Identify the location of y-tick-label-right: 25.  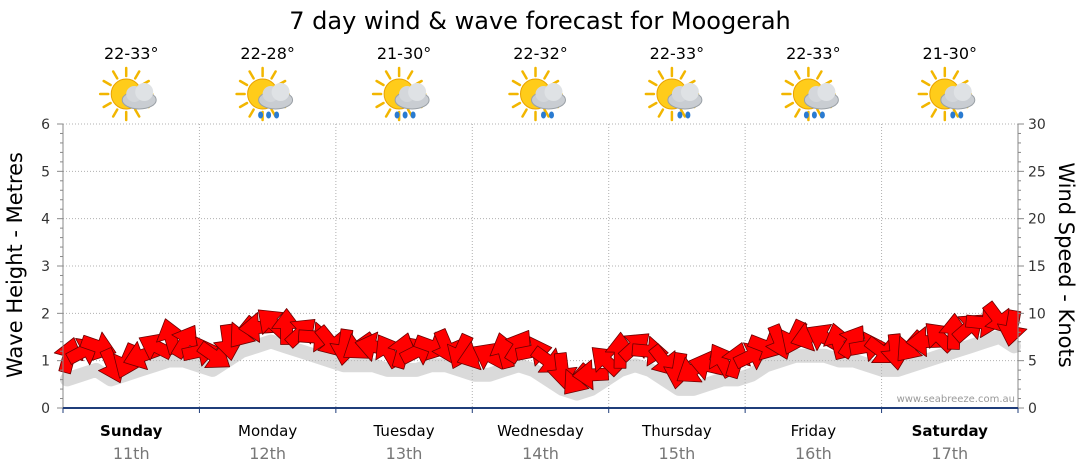
(1037, 172).